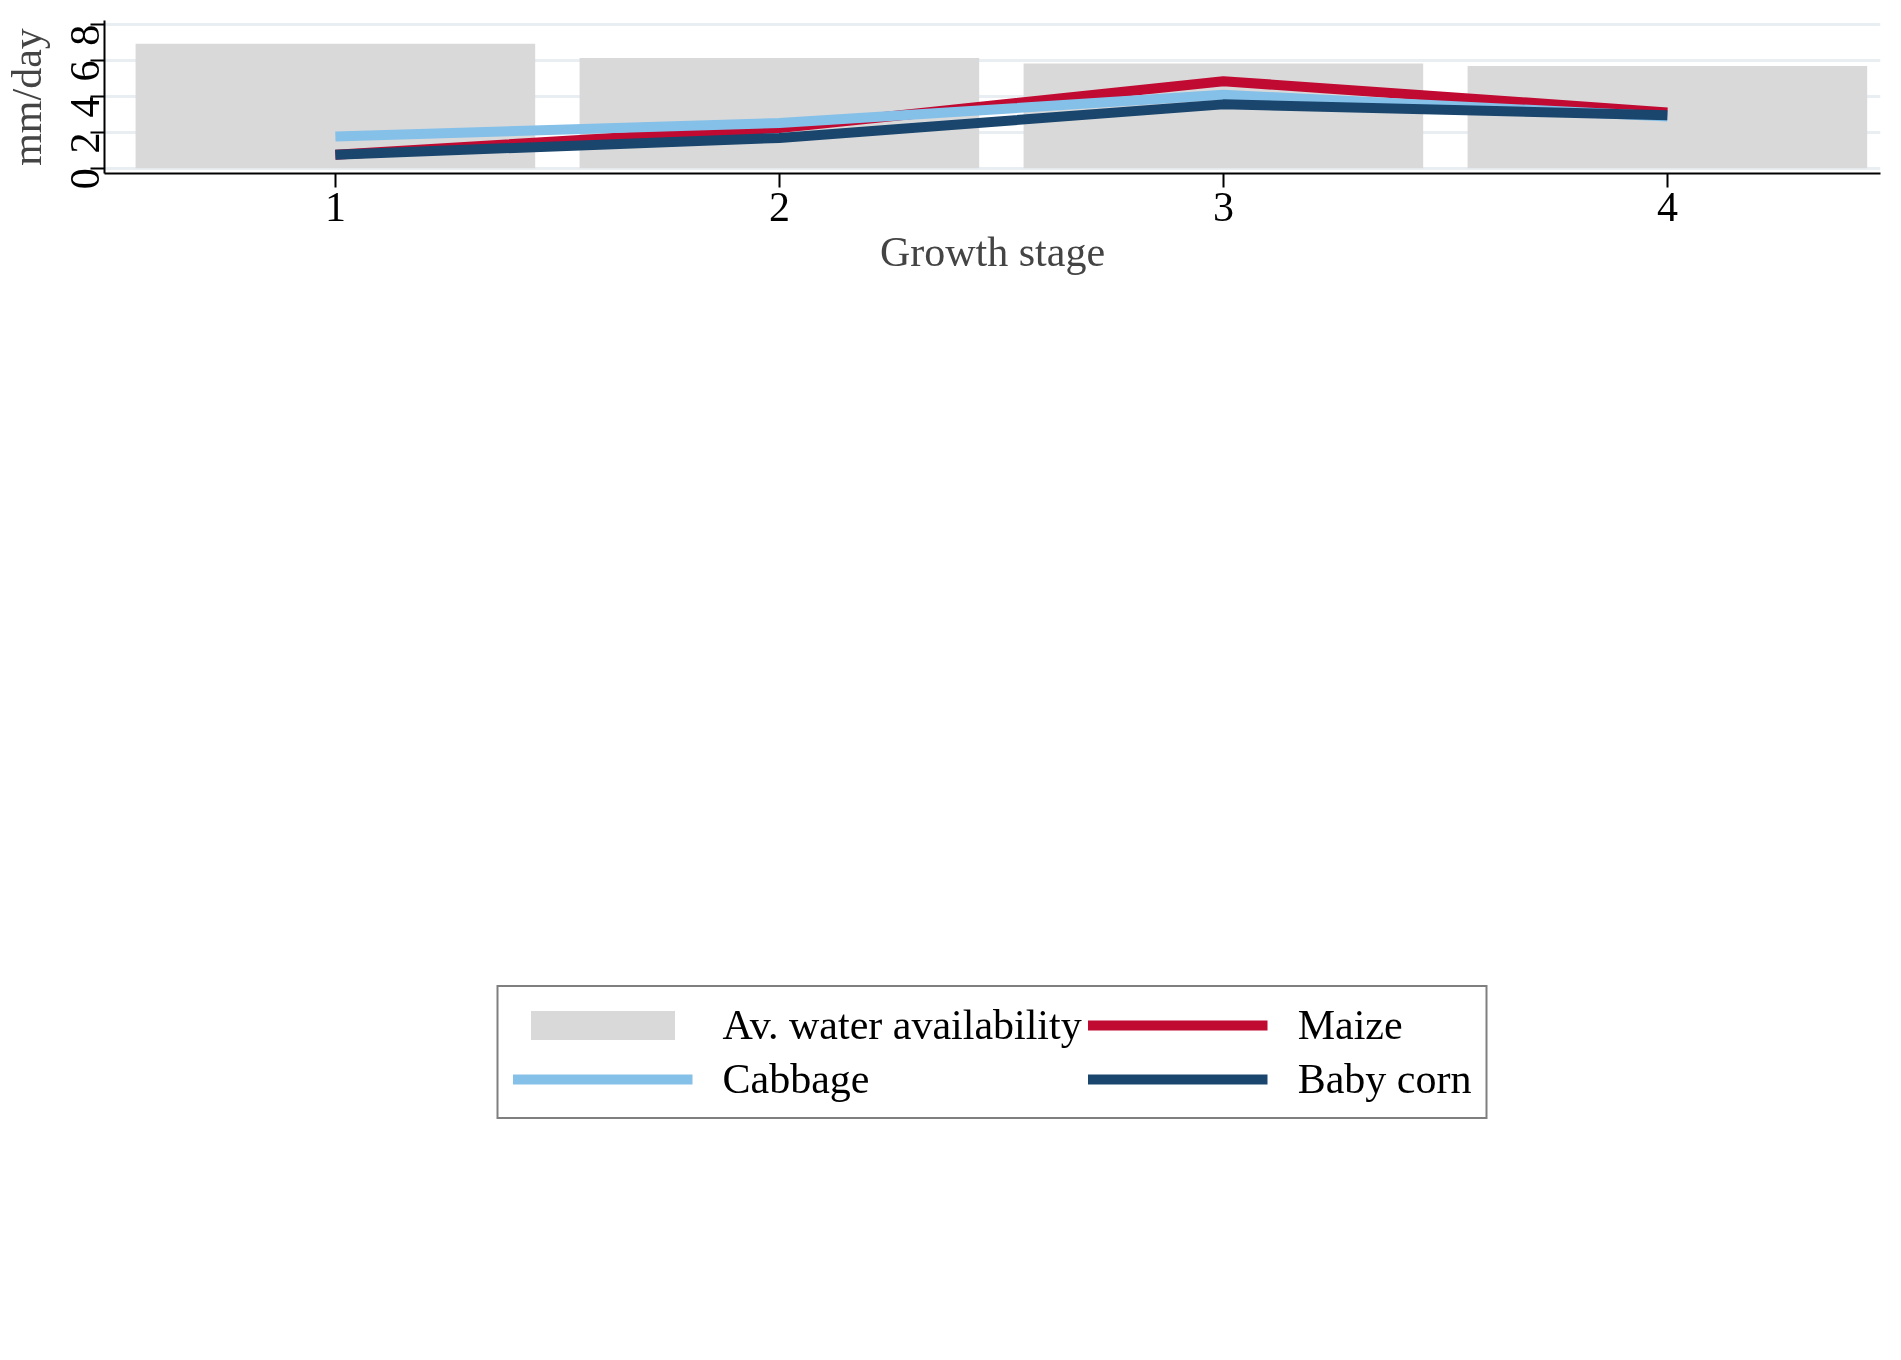 This screenshot has width=1901, height=1360. Describe the element at coordinates (902, 1025) in the screenshot. I see `legend-label: Av. water availability` at that location.